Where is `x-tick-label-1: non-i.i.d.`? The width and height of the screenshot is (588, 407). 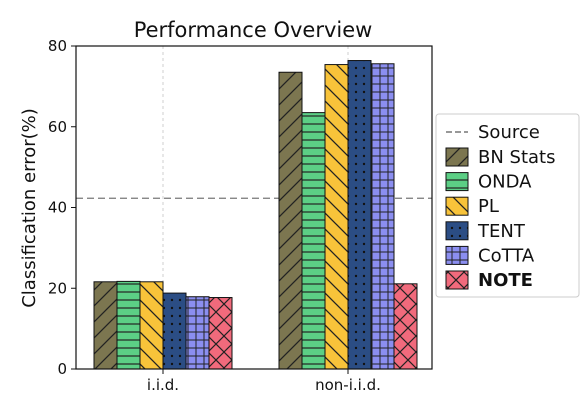 x-tick-label-1: non-i.i.d. is located at coordinates (348, 385).